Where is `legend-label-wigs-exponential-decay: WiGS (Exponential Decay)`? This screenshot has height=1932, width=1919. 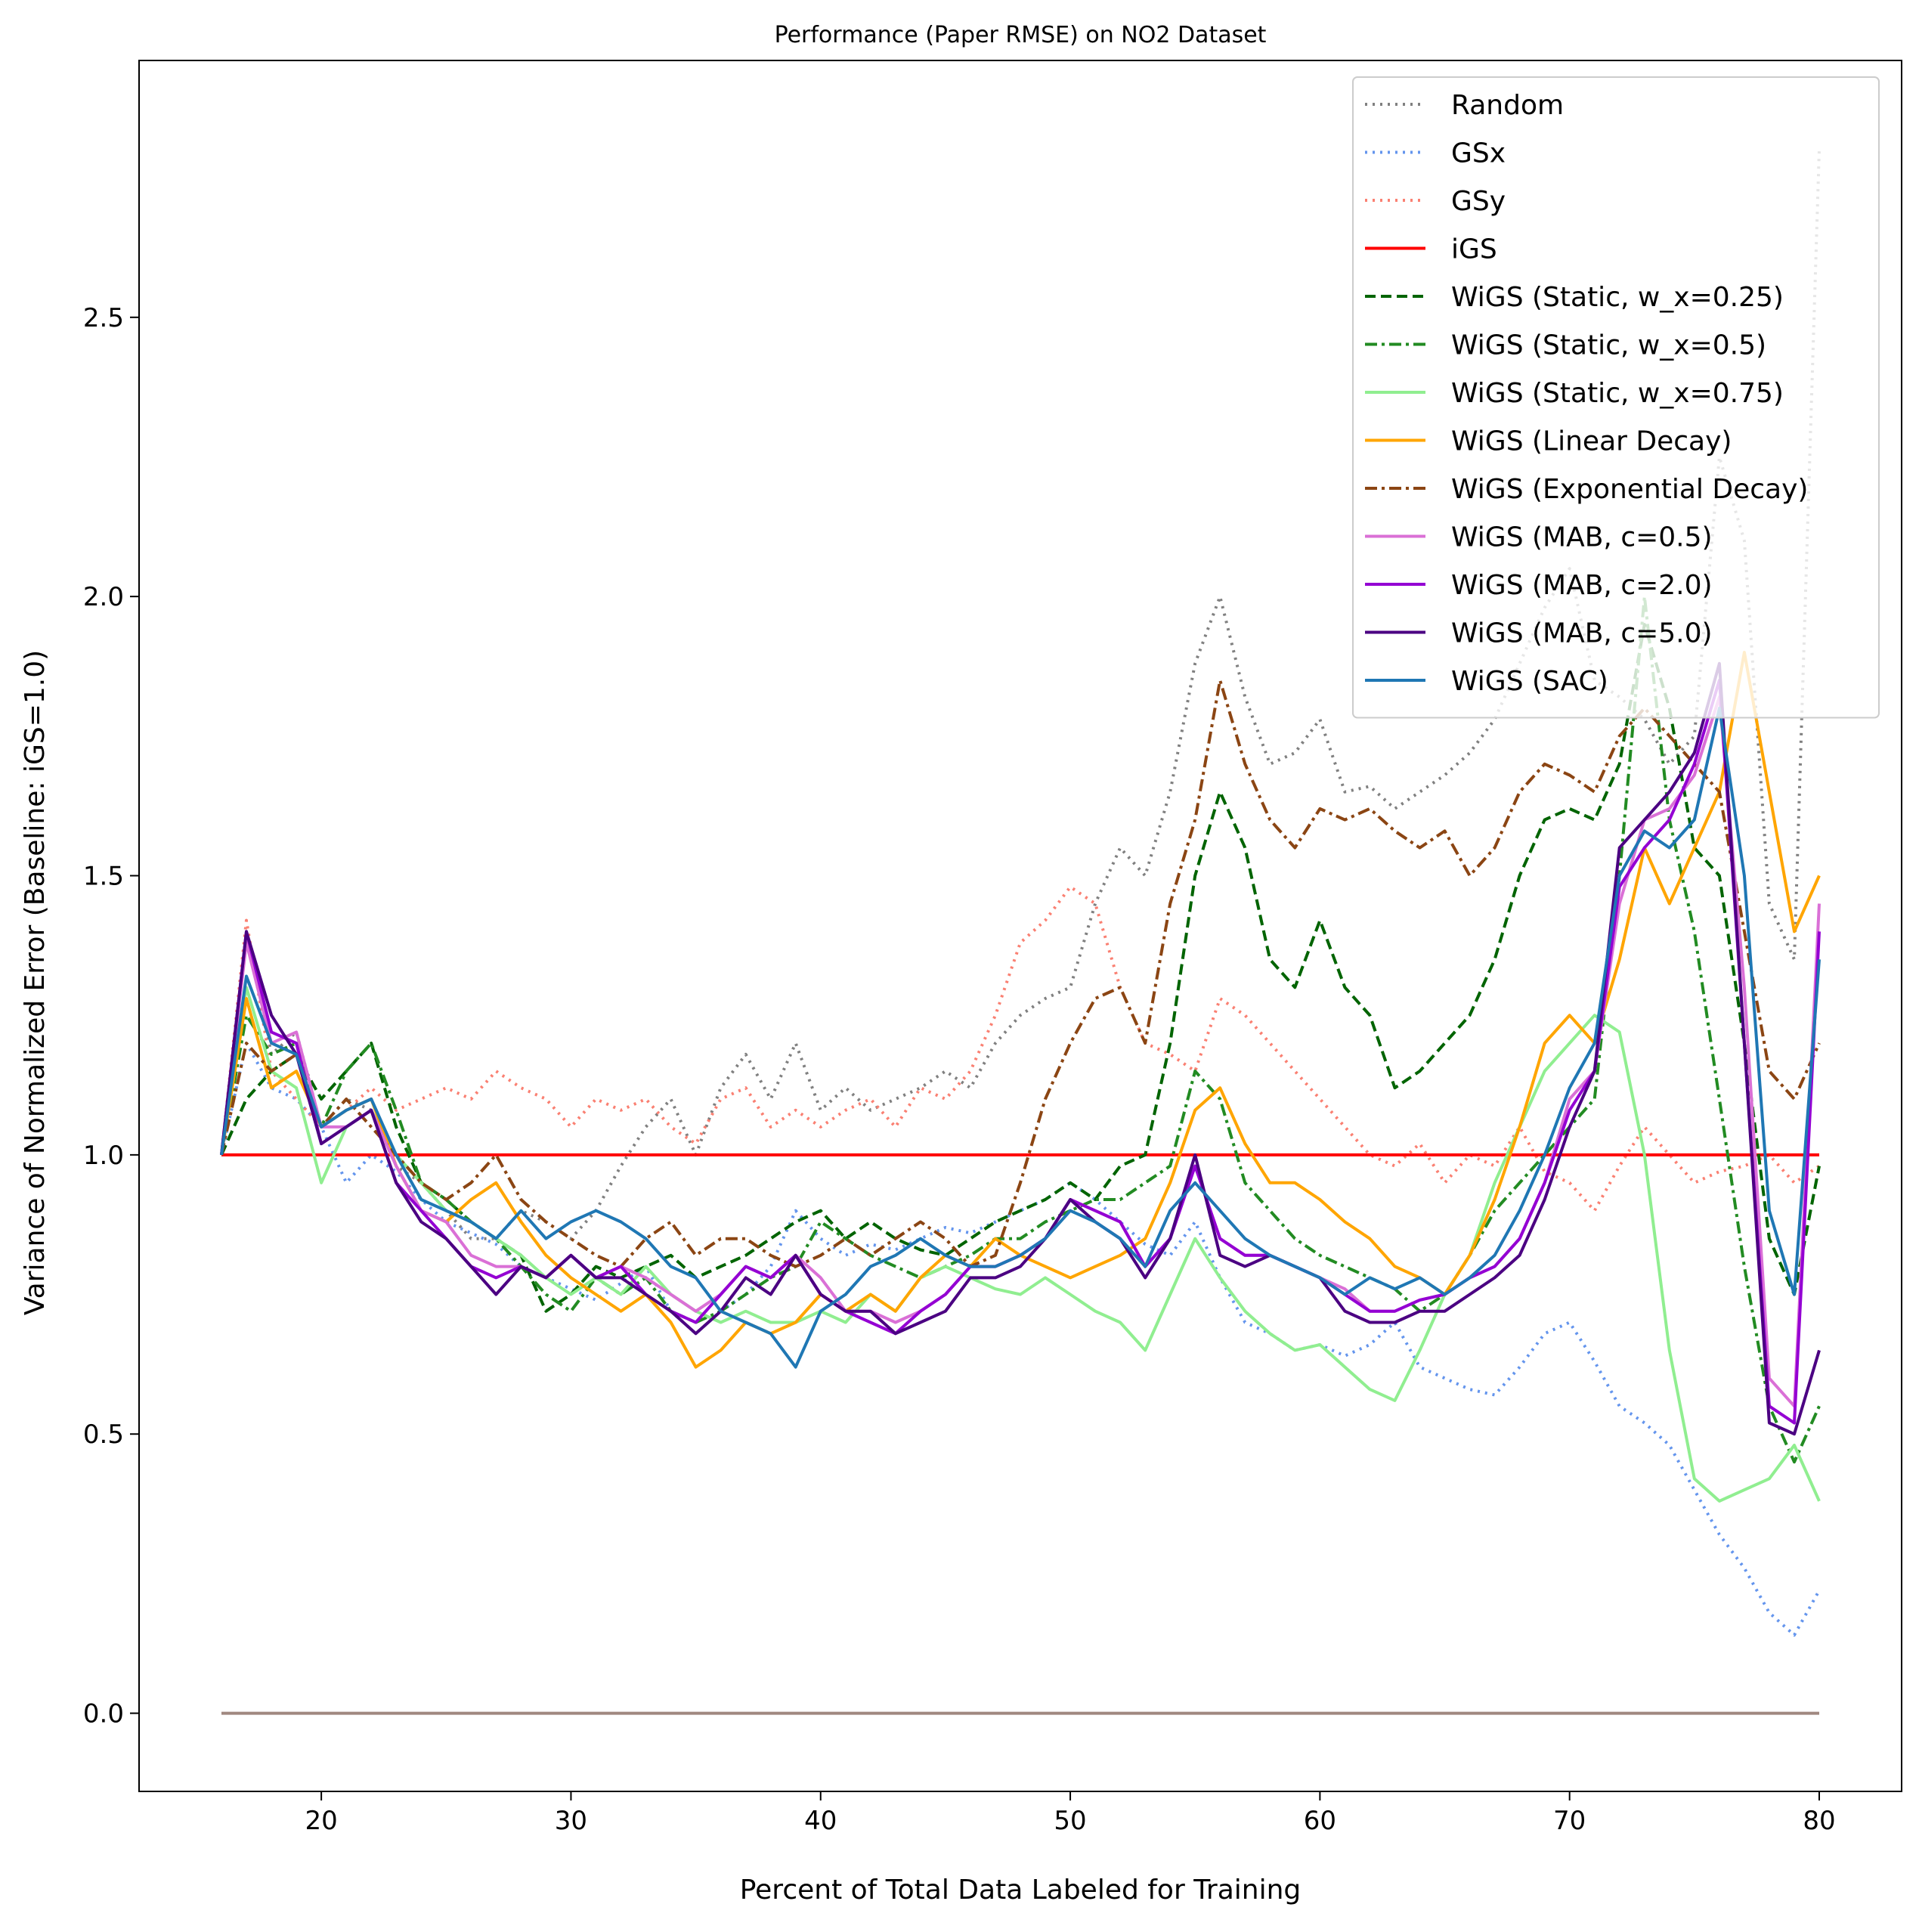
legend-label-wigs-exponential-decay: WiGS (Exponential Decay) is located at coordinates (1629, 490).